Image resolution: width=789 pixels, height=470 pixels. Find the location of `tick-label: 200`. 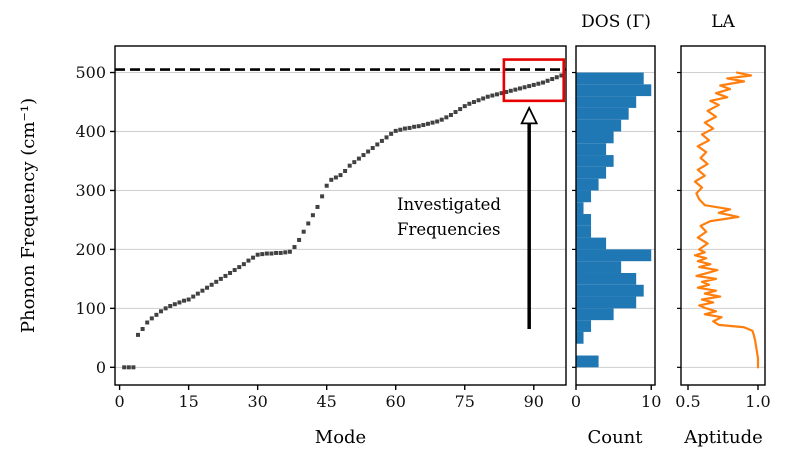

tick-label: 200 is located at coordinates (90, 249).